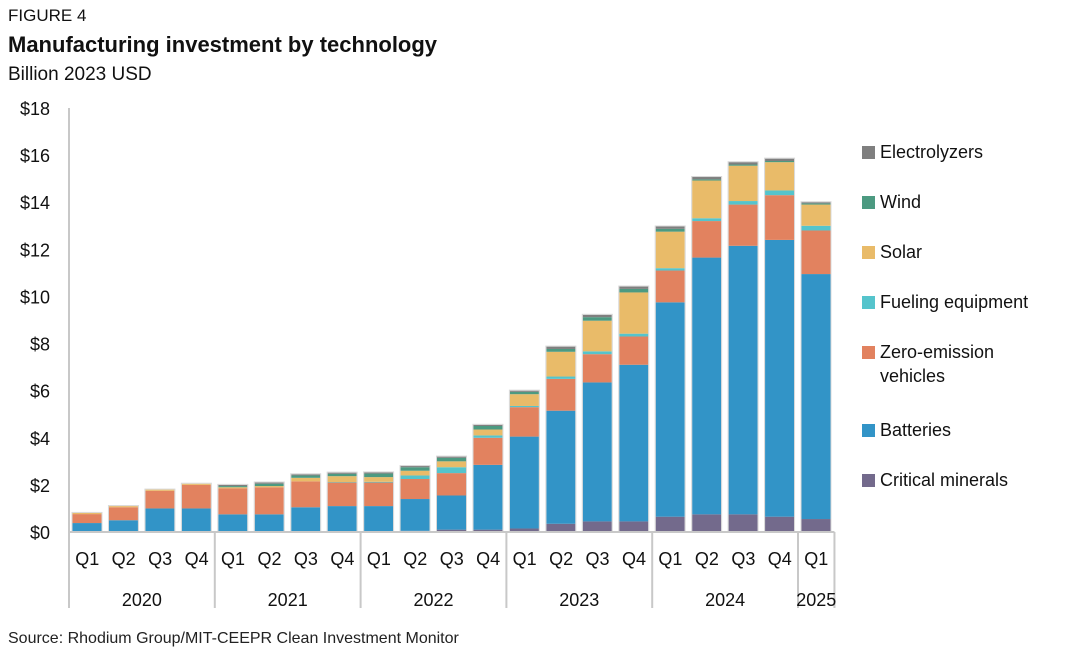  I want to click on y-tick-label: $16, so click(35, 156).